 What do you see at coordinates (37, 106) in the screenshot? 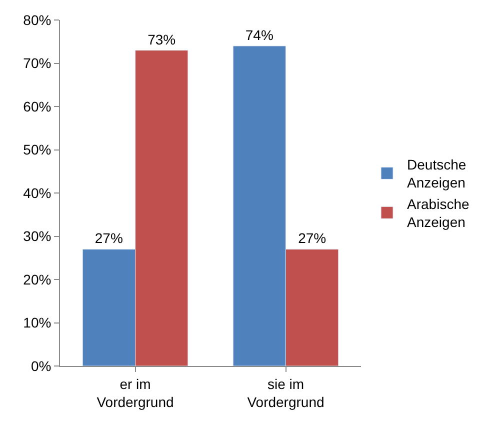
I see `y-tick-label: 60%` at bounding box center [37, 106].